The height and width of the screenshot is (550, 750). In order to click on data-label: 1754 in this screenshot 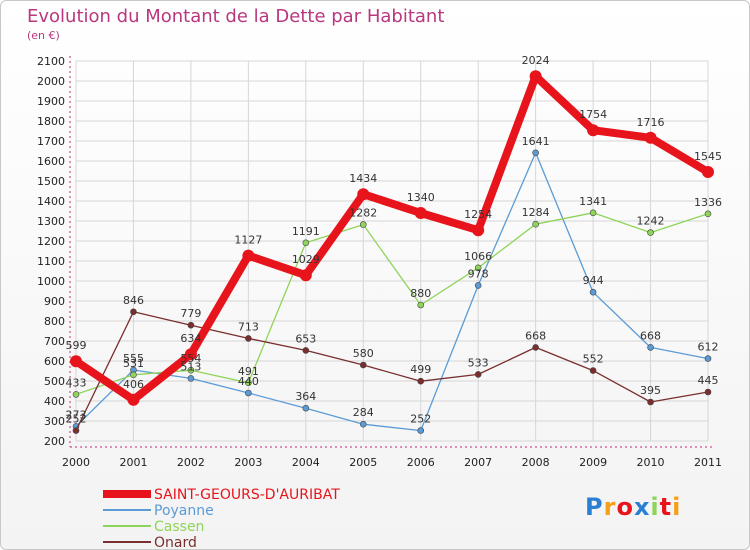, I will do `click(593, 114)`.